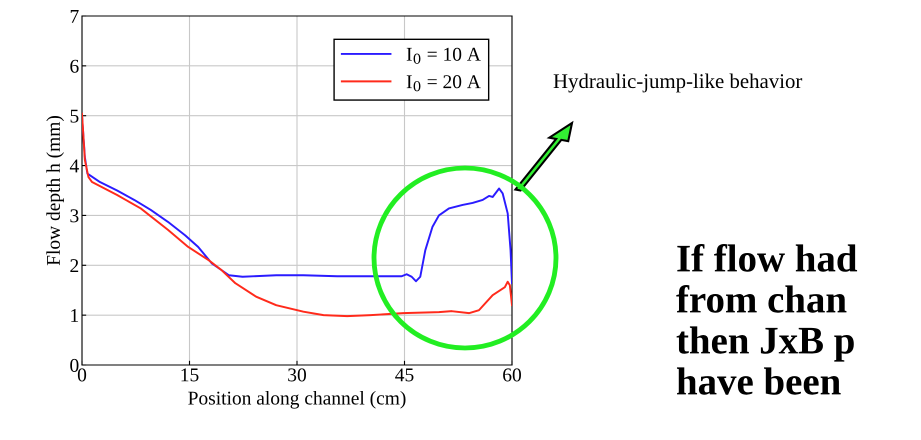  What do you see at coordinates (189, 375) in the screenshot?
I see `x-tick-label: 15` at bounding box center [189, 375].